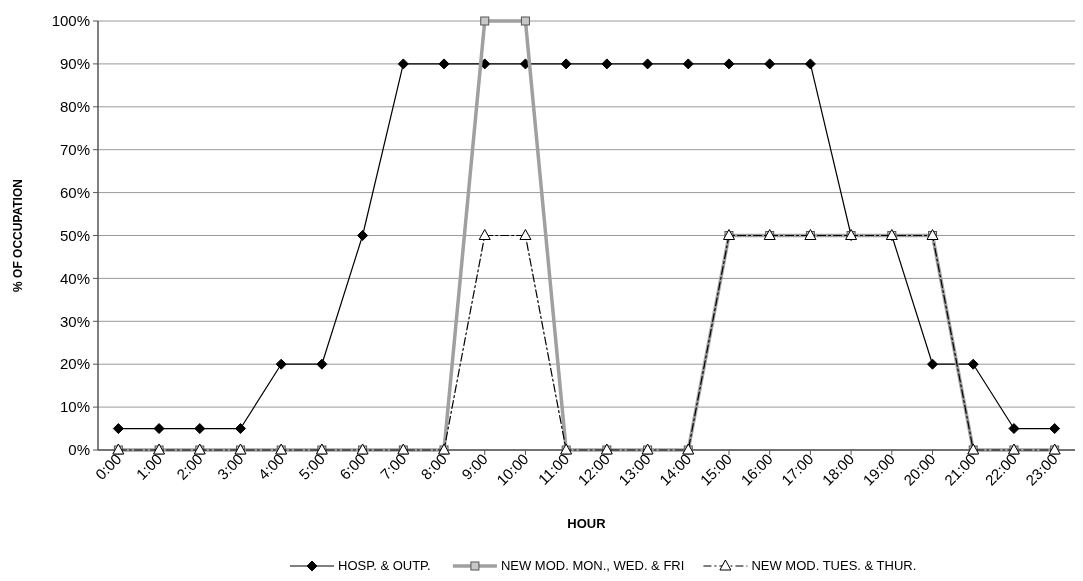  What do you see at coordinates (587, 523) in the screenshot?
I see `x-axis-title: HOUR` at bounding box center [587, 523].